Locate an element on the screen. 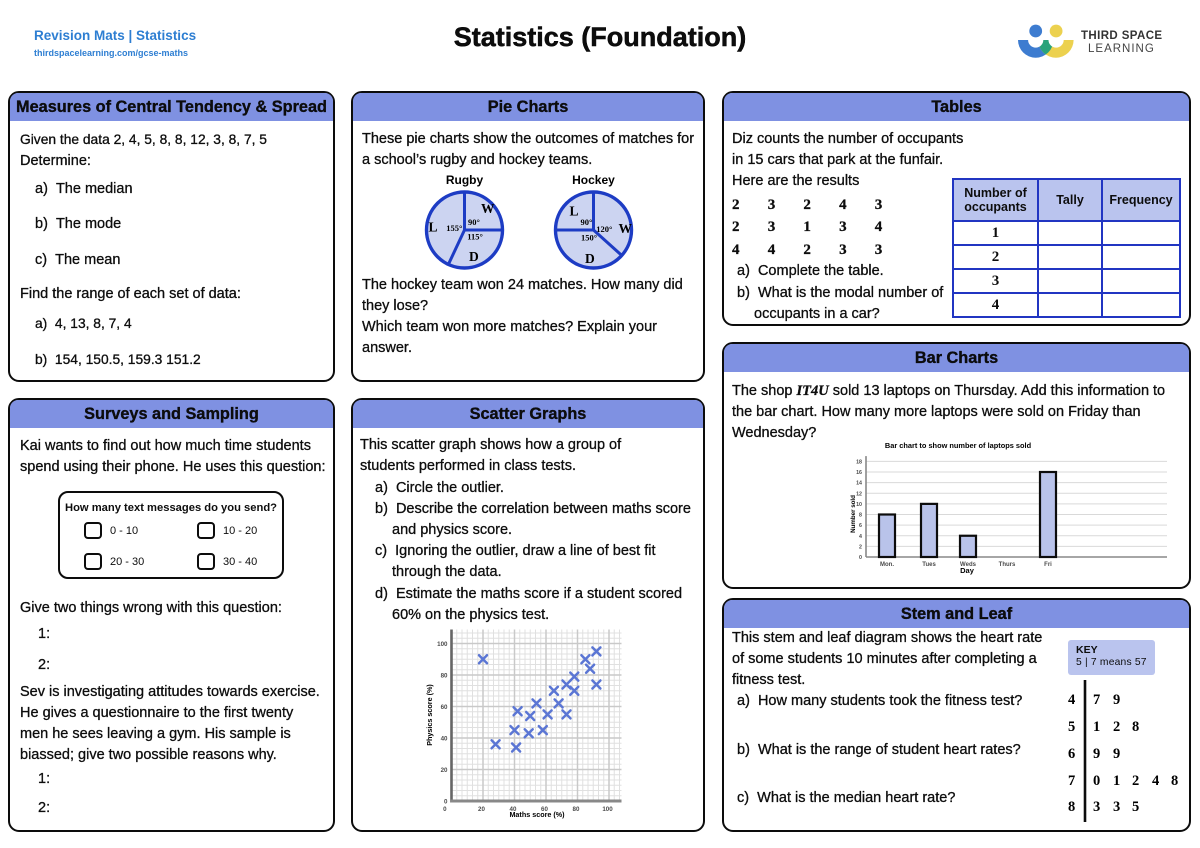 The height and width of the screenshot is (848, 1200). svg-text: 10 is located at coordinates (859, 505).